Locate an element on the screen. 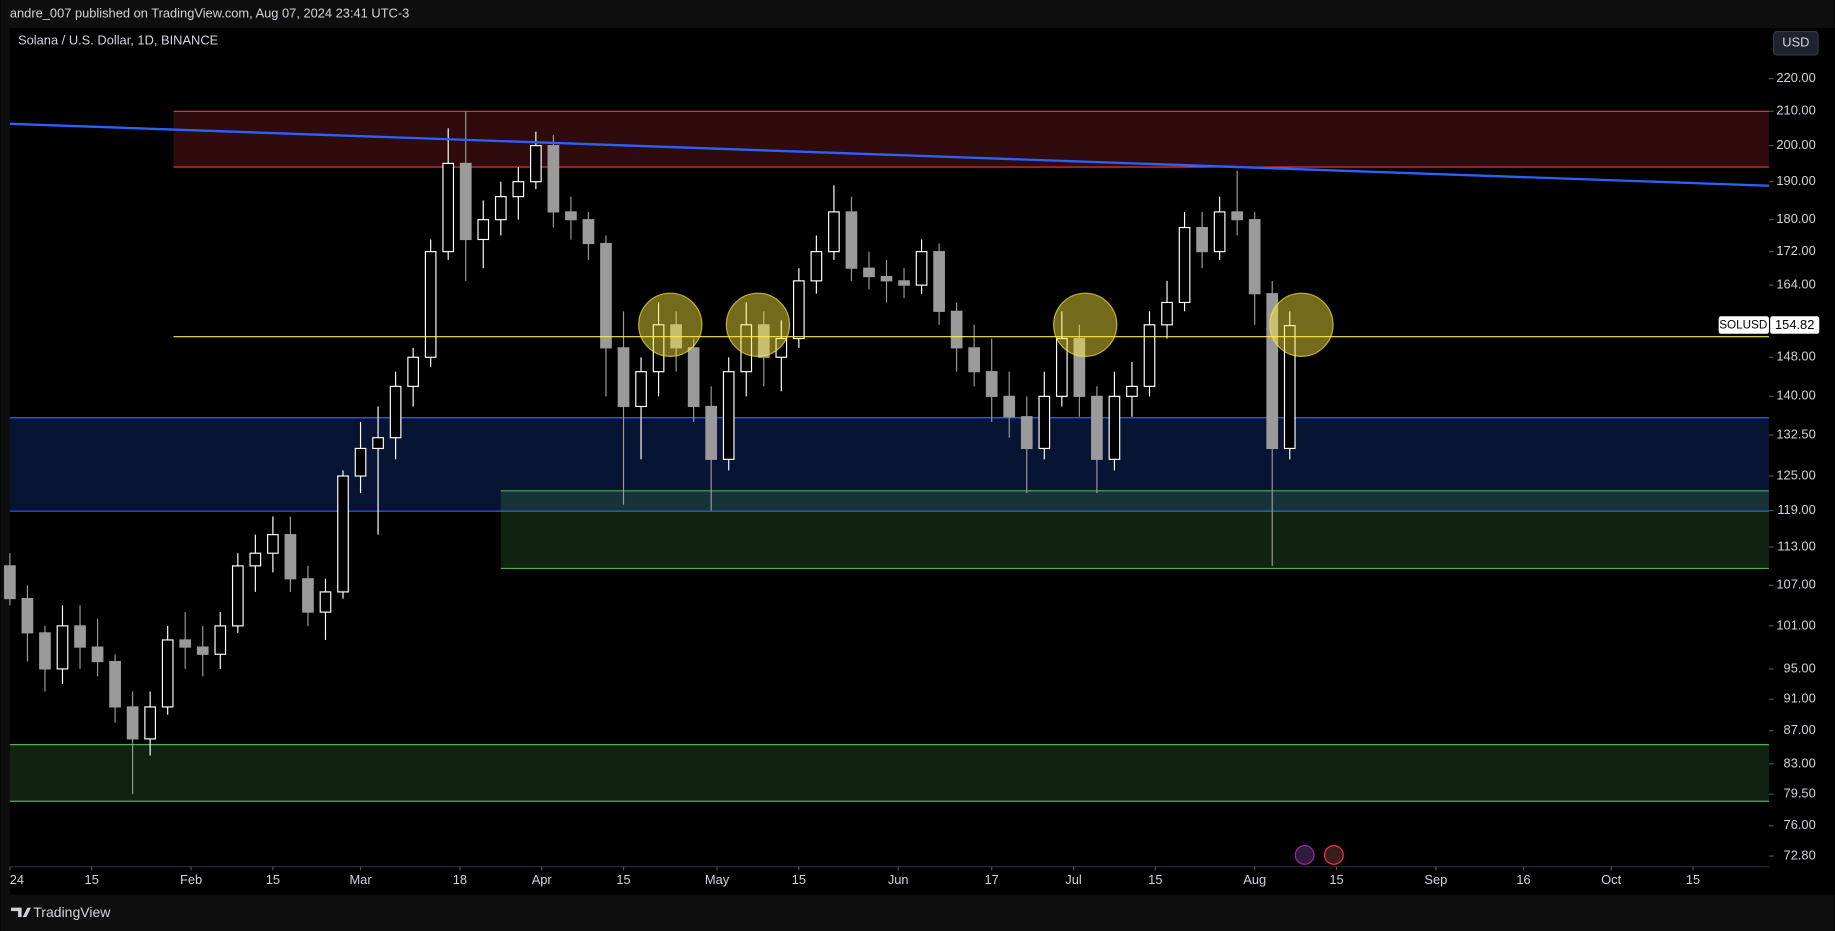  price-tag is located at coordinates (1795, 325).